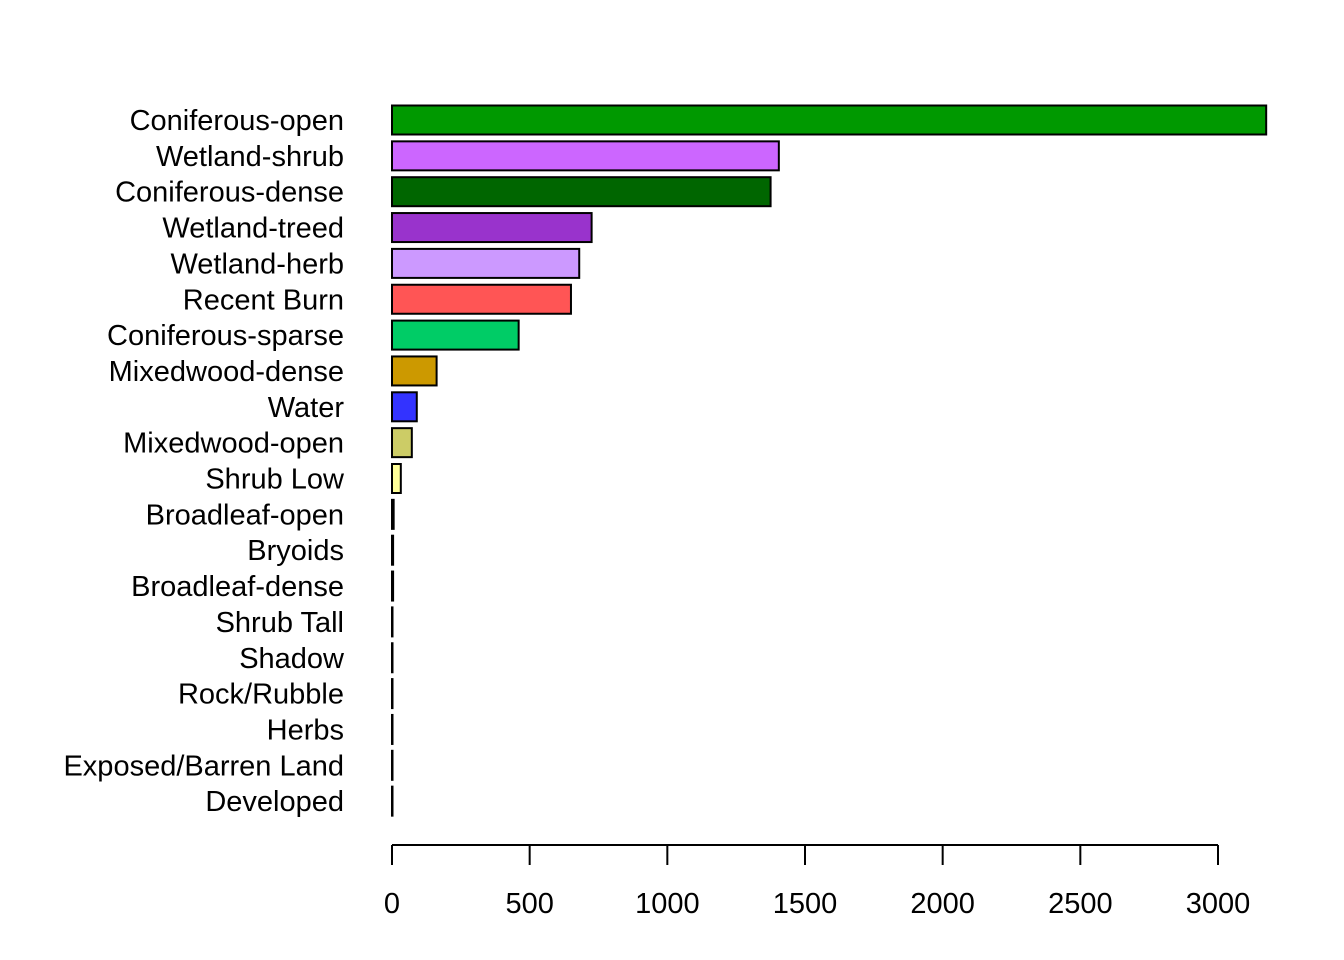  Describe the element at coordinates (257, 264) in the screenshot. I see `category-label: Wetland-herb` at that location.